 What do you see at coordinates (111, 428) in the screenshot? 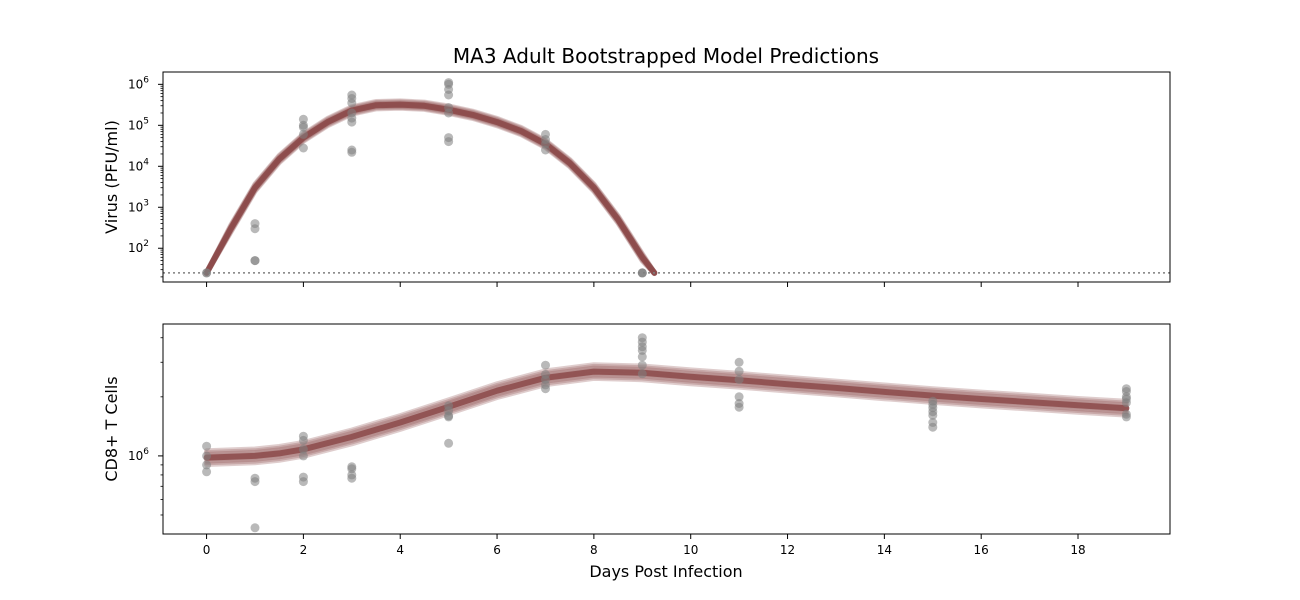
I see `cd8-y-axis-label: CD8+ T Cells` at bounding box center [111, 428].